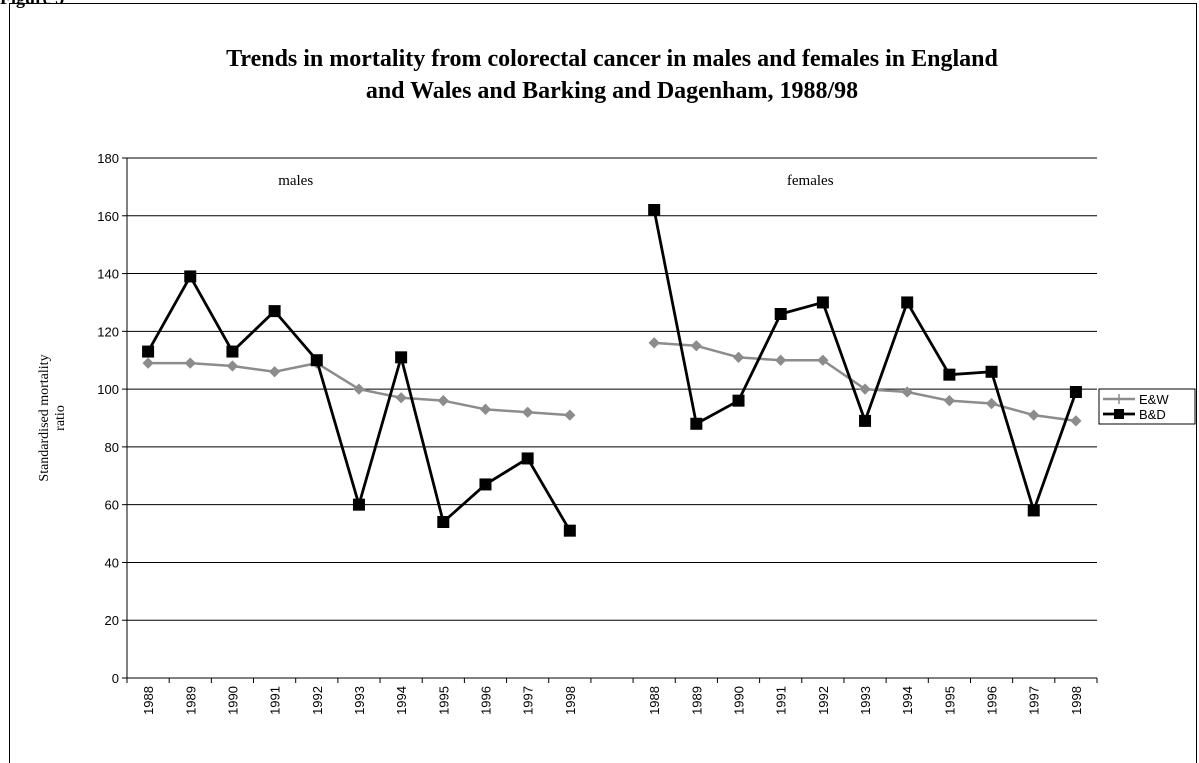 The width and height of the screenshot is (1199, 763). What do you see at coordinates (108, 331) in the screenshot?
I see `y-tick-label: 120` at bounding box center [108, 331].